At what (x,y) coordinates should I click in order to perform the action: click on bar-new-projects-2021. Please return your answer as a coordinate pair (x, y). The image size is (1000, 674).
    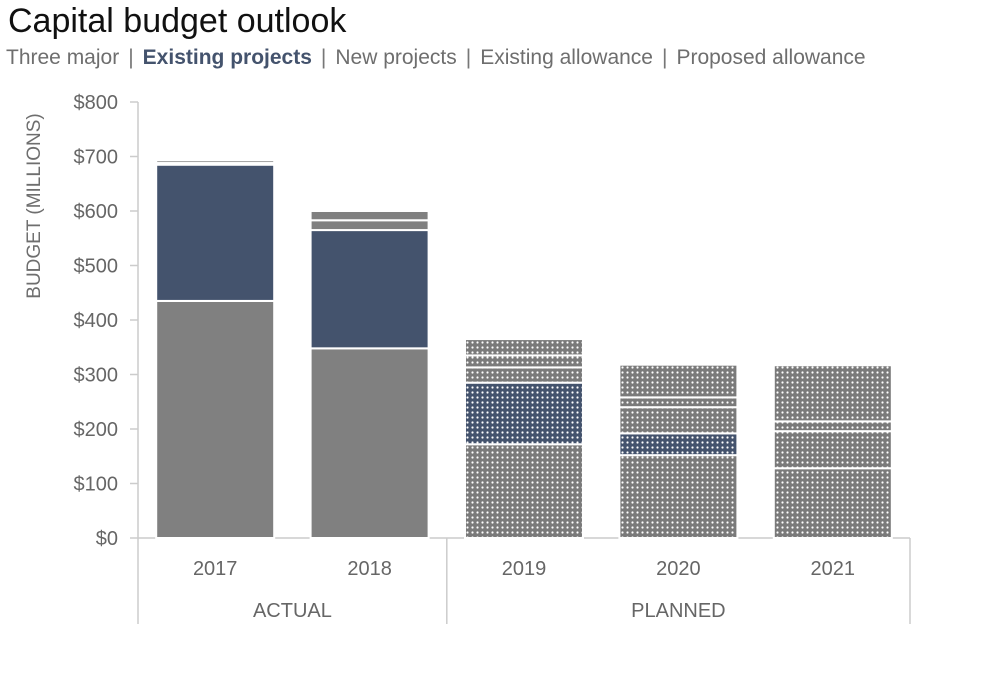
    Looking at the image, I should click on (832, 450).